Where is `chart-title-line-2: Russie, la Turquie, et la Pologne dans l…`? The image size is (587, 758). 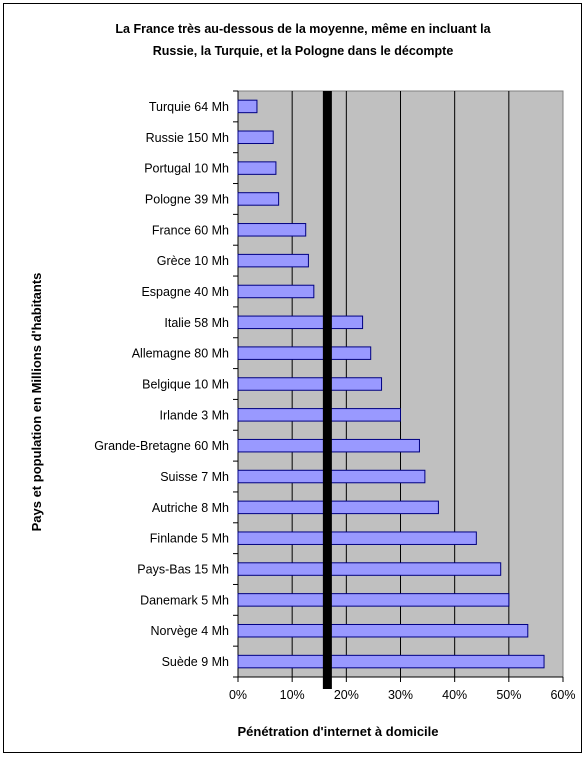 chart-title-line-2: Russie, la Turquie, et la Pologne dans l… is located at coordinates (303, 51).